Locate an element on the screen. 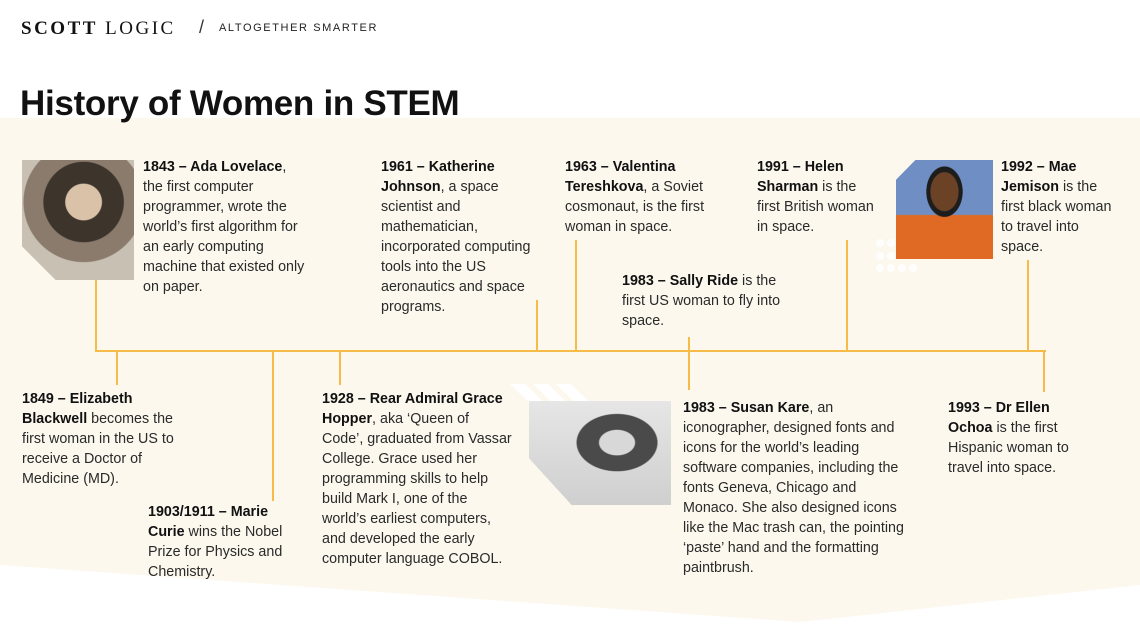 The height and width of the screenshot is (641, 1140). entry-heading: 1961 – Katherine Johnson is located at coordinates (438, 177).